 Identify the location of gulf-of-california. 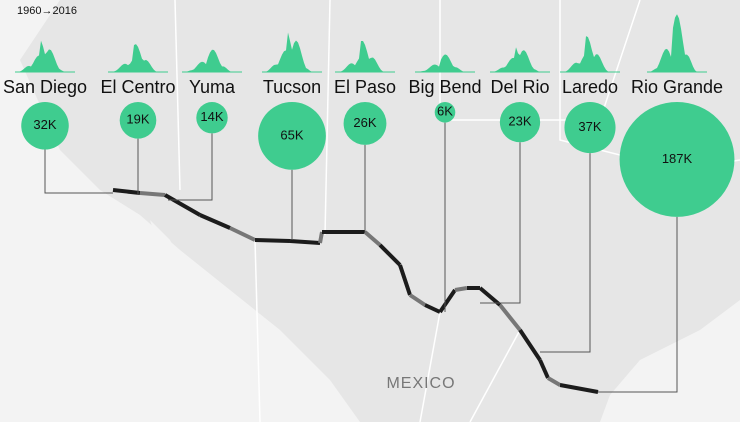
(177, 280).